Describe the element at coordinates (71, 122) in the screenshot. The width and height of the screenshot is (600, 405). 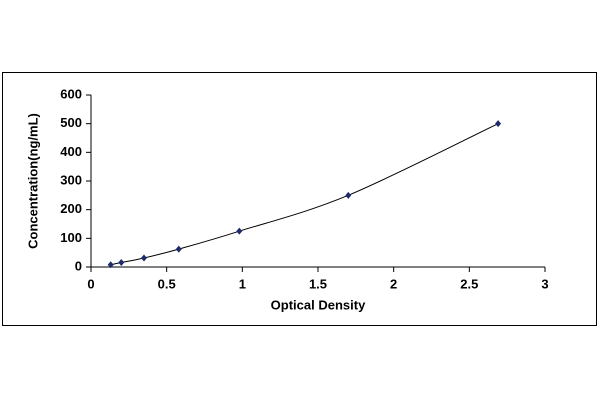
I see `y-tick-label: 500` at that location.